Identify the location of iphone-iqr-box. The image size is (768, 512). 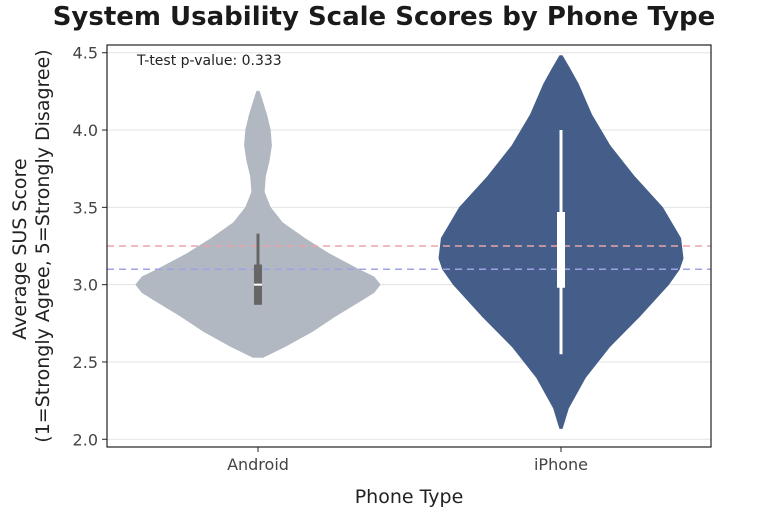
(561, 249).